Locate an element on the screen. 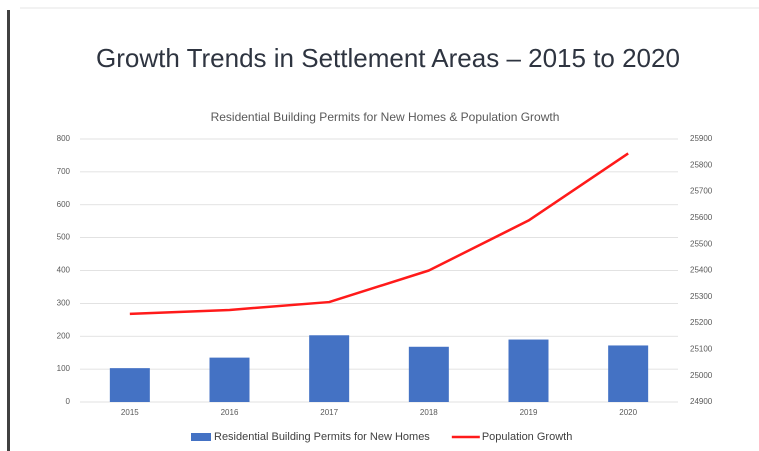  y2-tick-label: 25800 is located at coordinates (701, 164).